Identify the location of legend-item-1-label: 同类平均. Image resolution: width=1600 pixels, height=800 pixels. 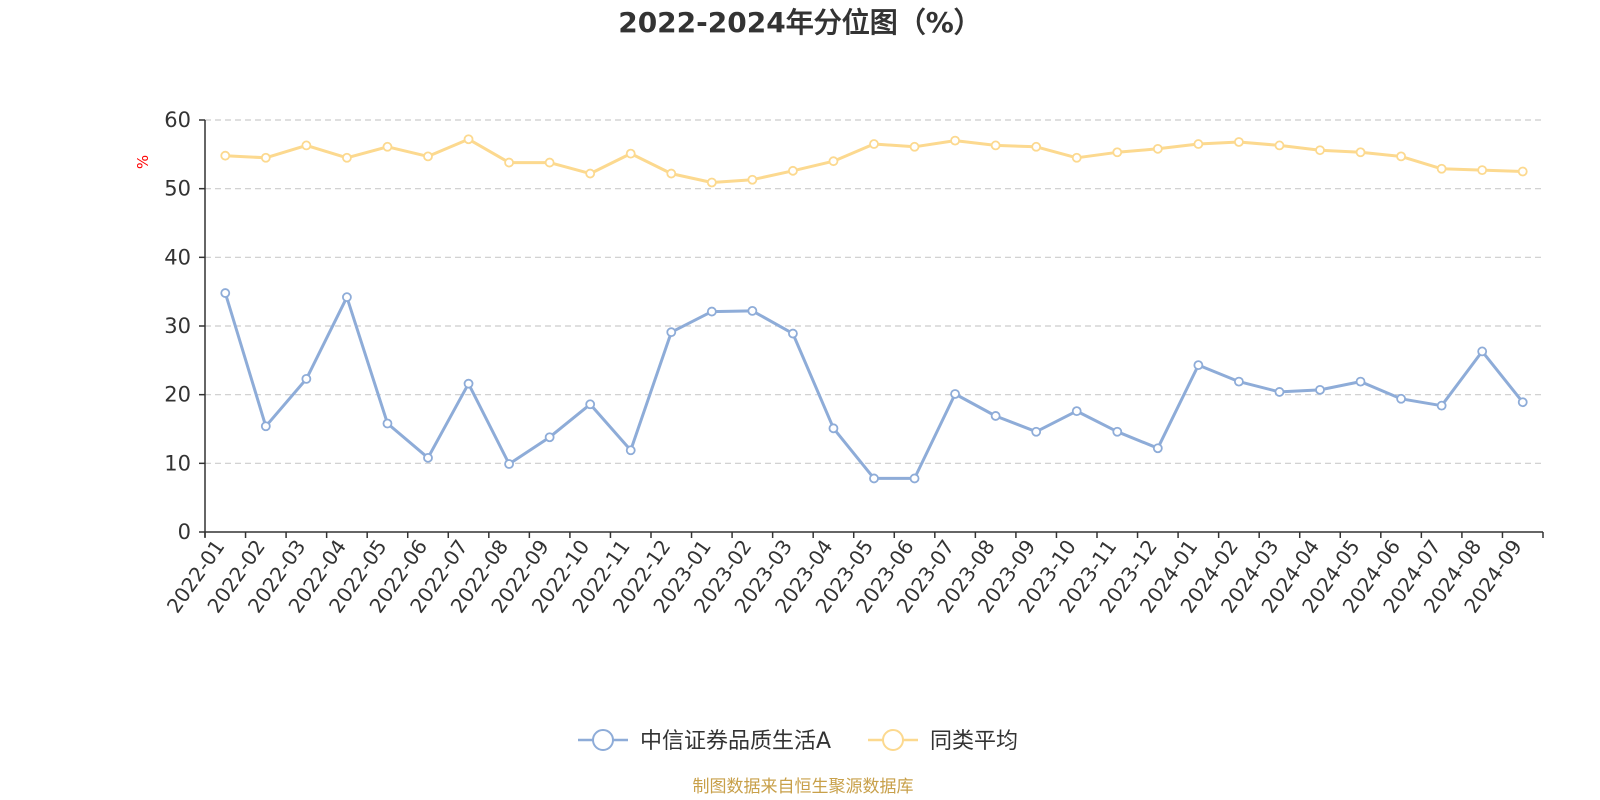
(974, 741).